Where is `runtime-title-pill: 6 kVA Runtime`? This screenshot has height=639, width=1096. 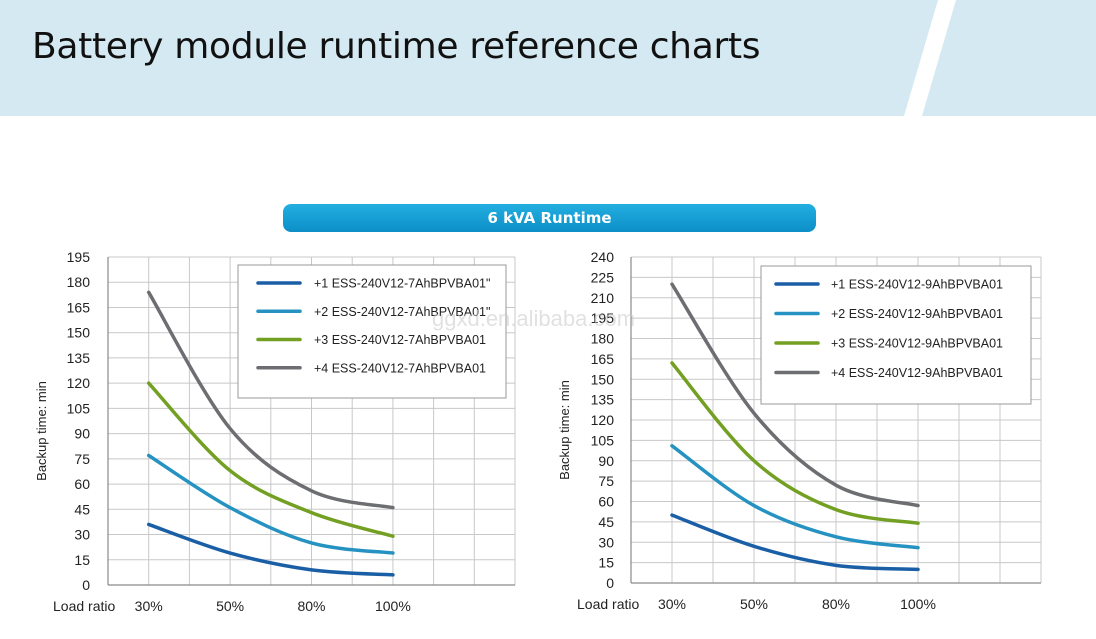 runtime-title-pill: 6 kVA Runtime is located at coordinates (549, 218).